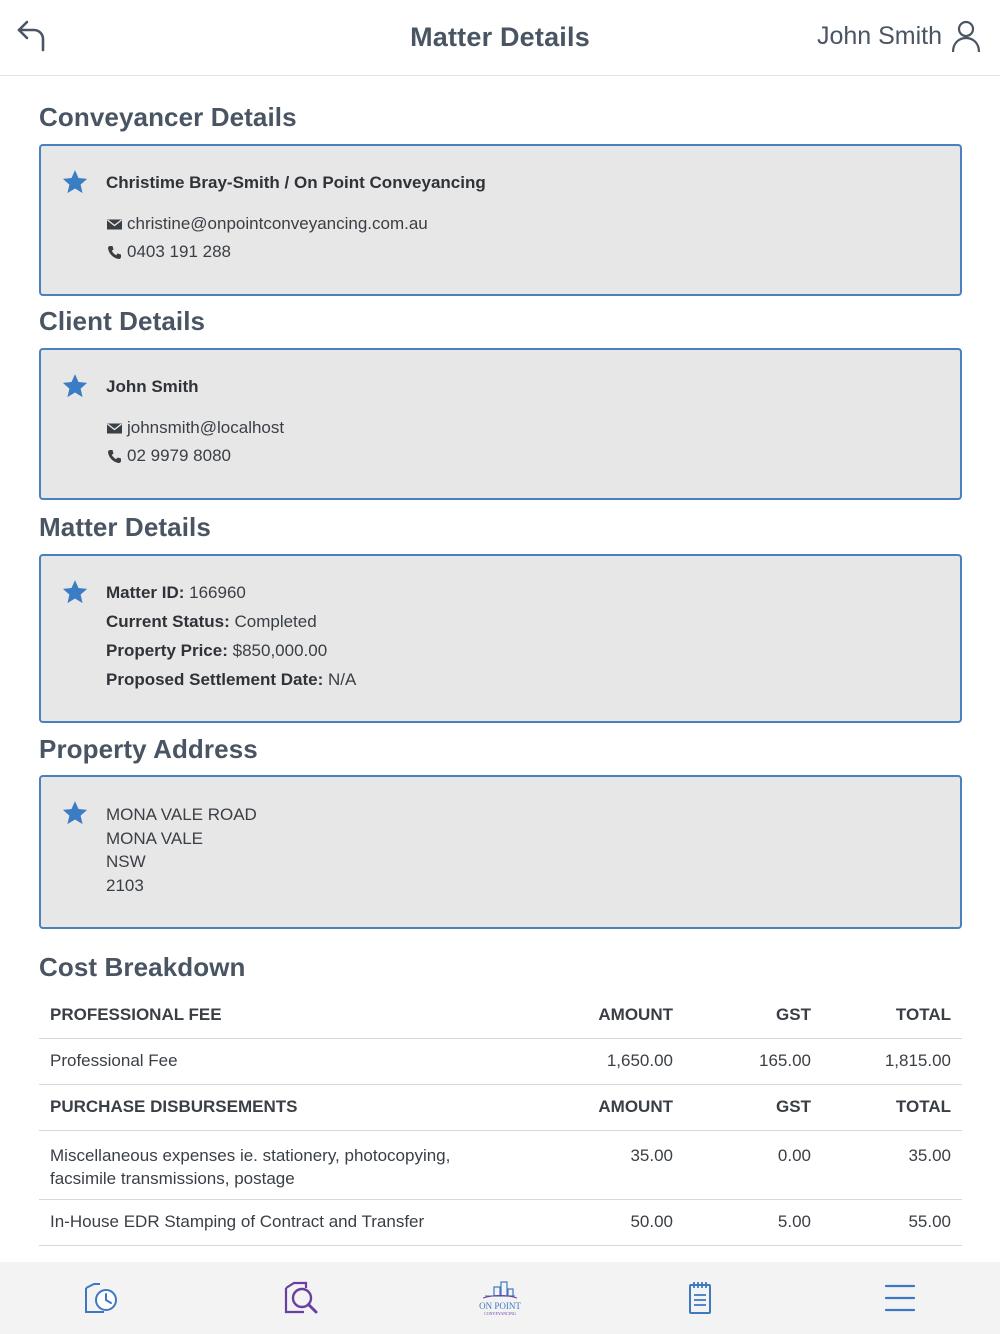  I want to click on conveyancer-email-row: christine@onpointconveyancing.com.au, so click(523, 224).